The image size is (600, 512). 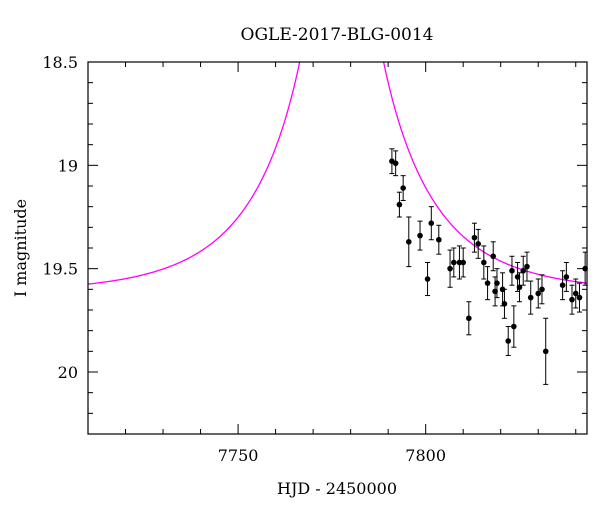 What do you see at coordinates (425, 455) in the screenshot?
I see `x-tick-label: 7800` at bounding box center [425, 455].